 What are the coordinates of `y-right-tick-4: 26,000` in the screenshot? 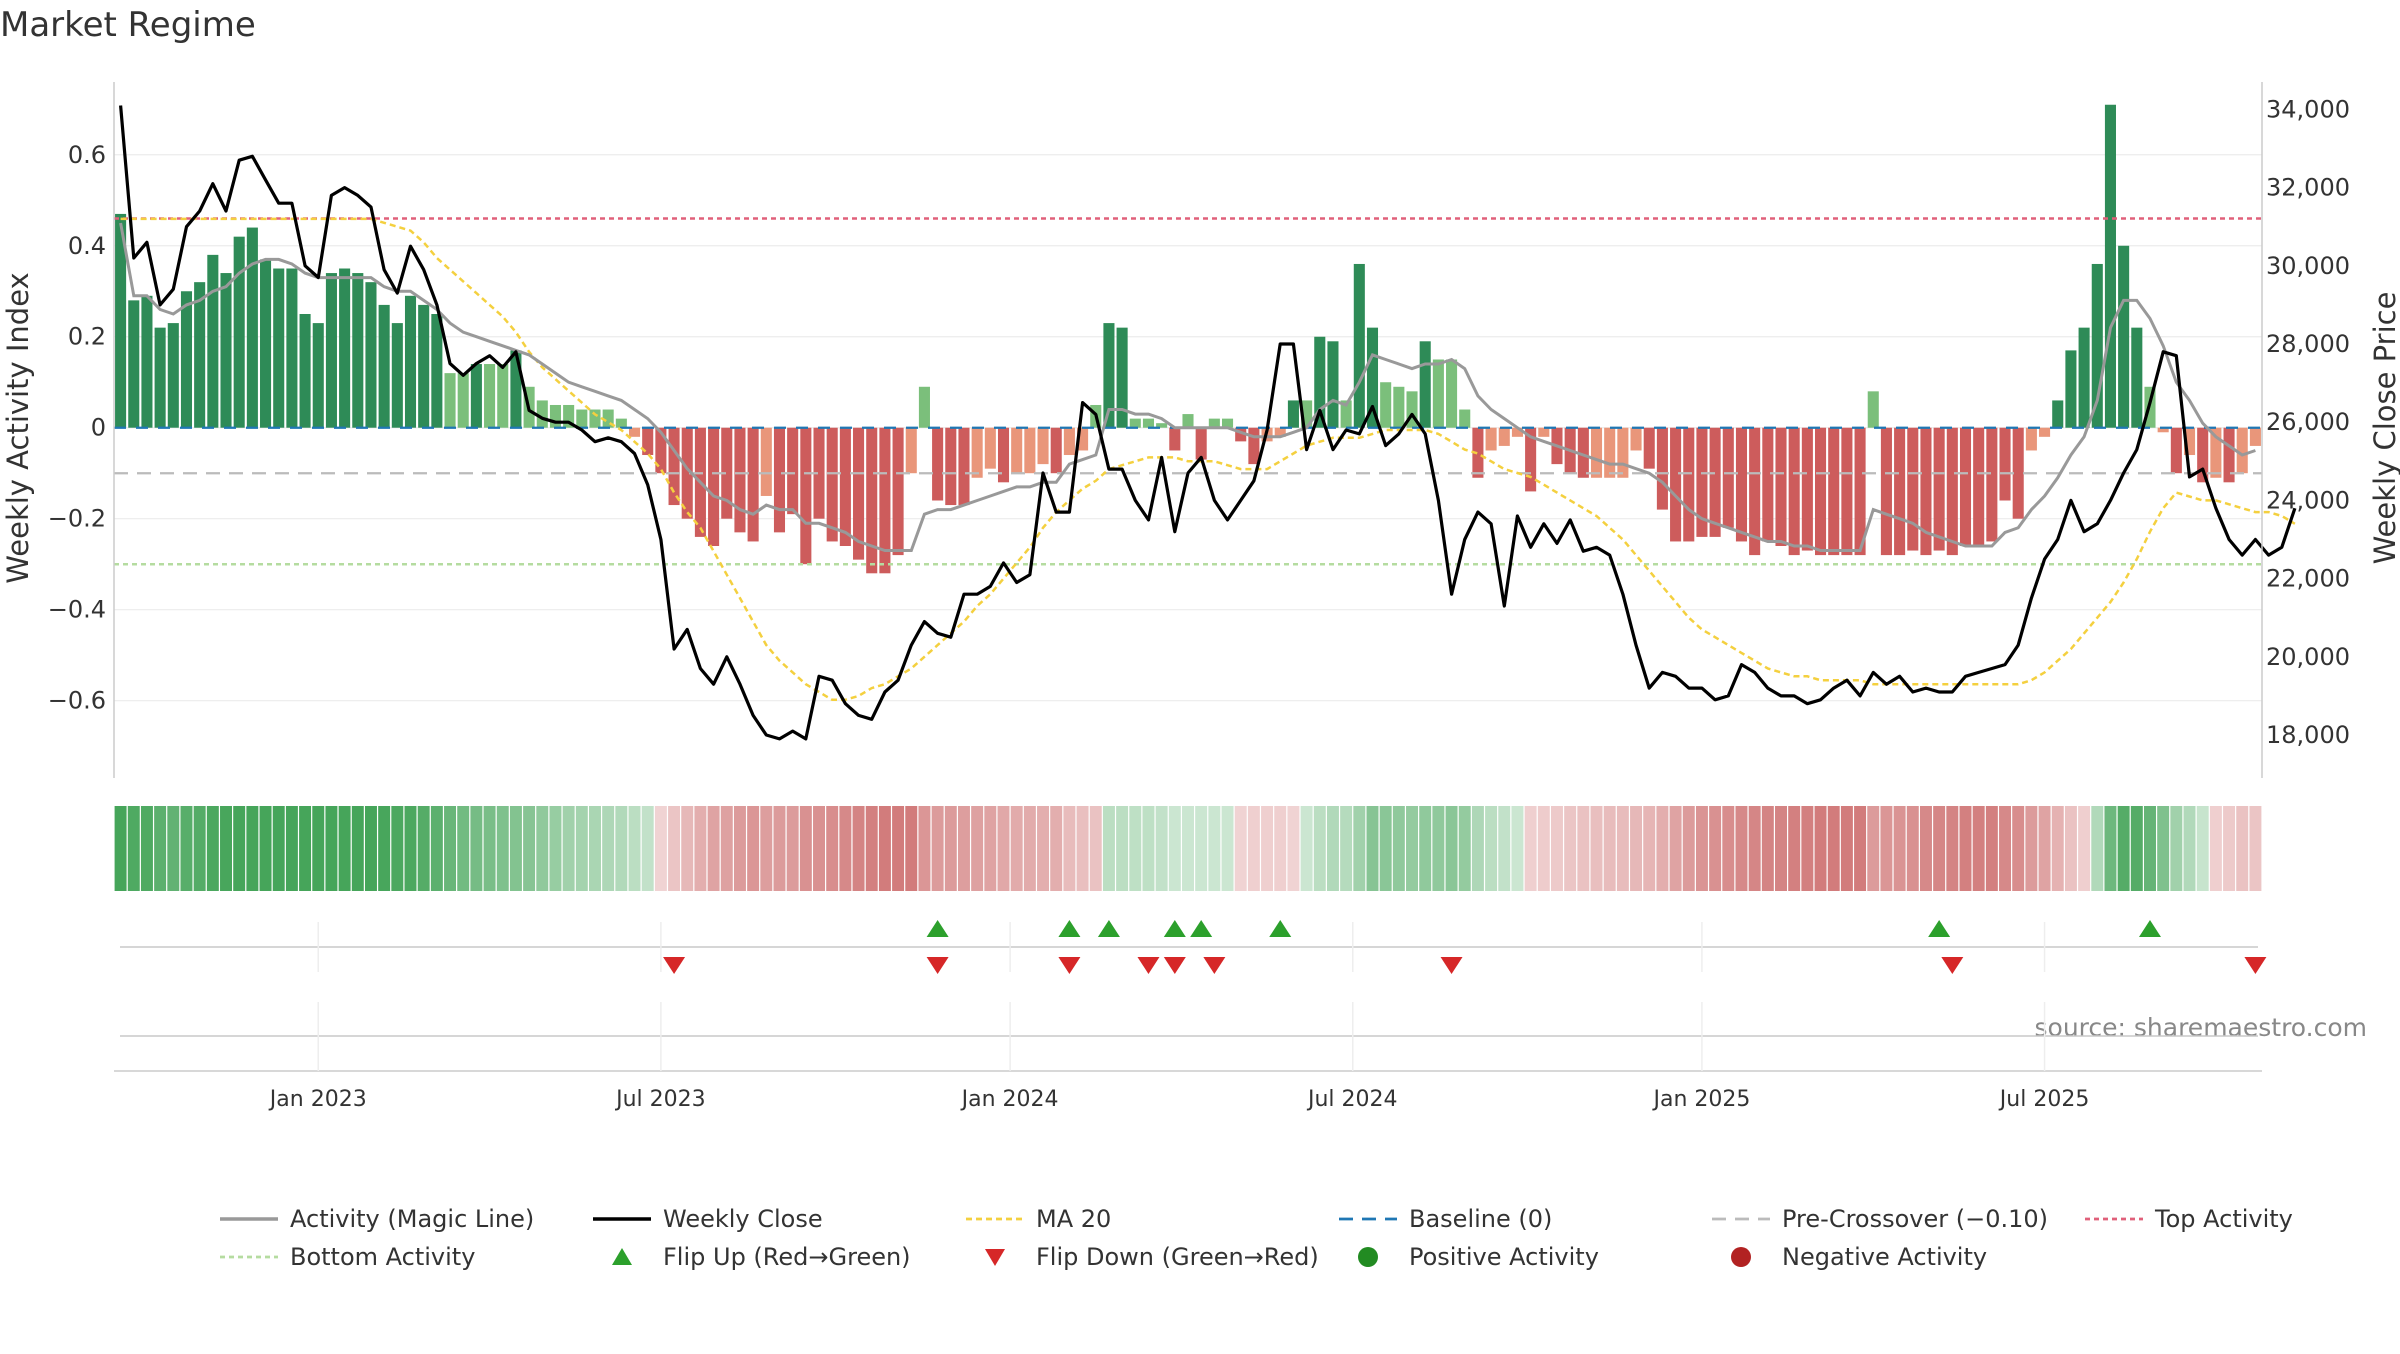 It's located at (2308, 422).